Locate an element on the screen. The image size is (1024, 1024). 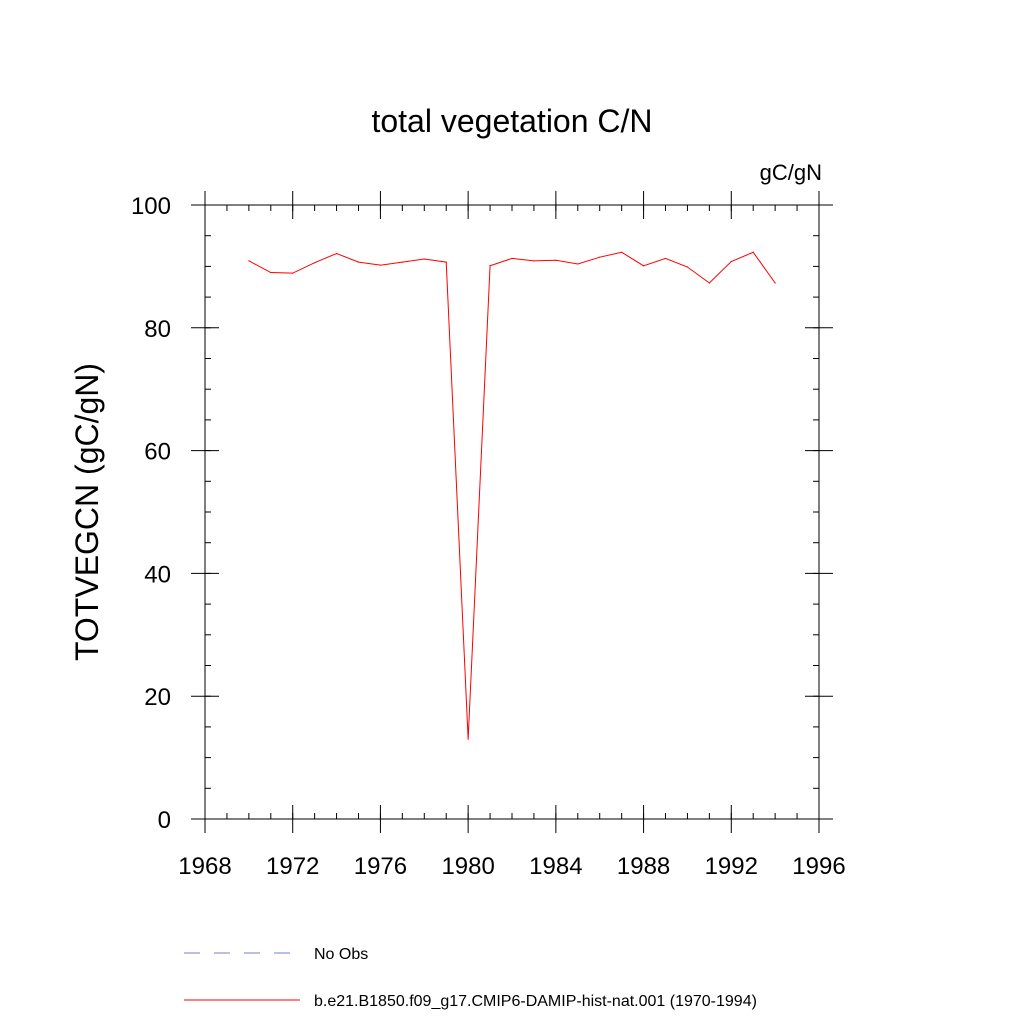
y-tick-label: 60 is located at coordinates (157, 452).